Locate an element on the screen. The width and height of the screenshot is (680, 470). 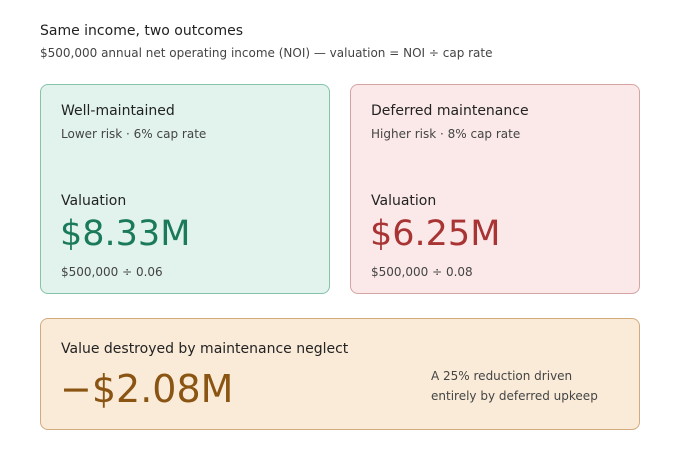
card-value: $8.33M is located at coordinates (125, 234).